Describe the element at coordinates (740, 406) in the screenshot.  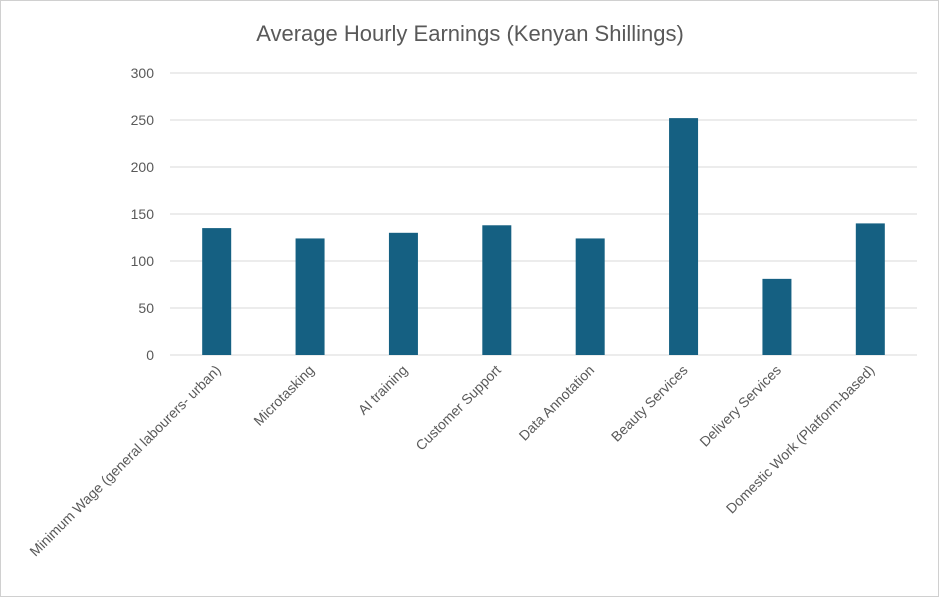
I see `x-category-label: Delivery Services` at that location.